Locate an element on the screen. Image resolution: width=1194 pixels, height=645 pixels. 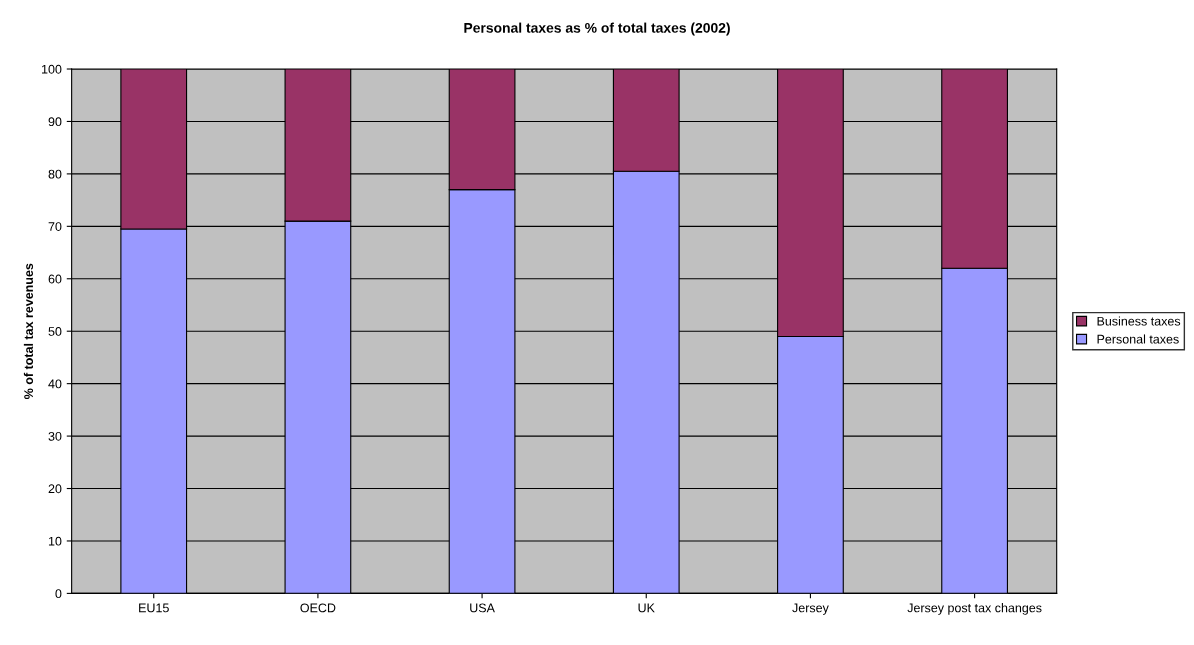
y-tick-label: 50 is located at coordinates (55, 331).